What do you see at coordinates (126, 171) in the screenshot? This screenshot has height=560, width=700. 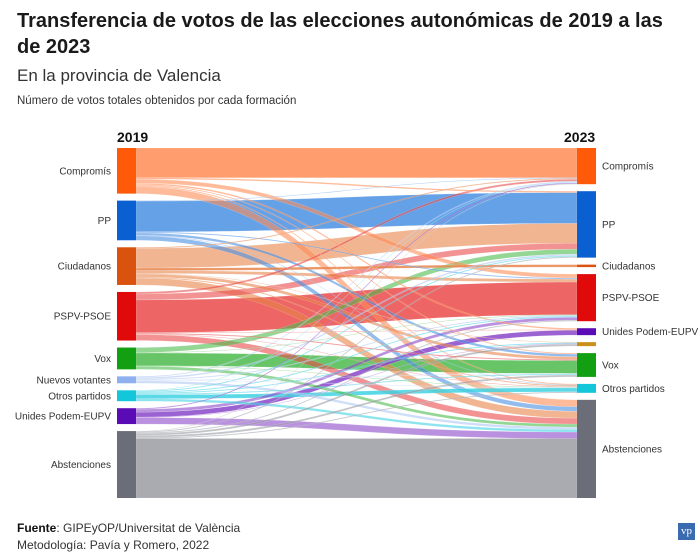 I see `left-node-compromis` at bounding box center [126, 171].